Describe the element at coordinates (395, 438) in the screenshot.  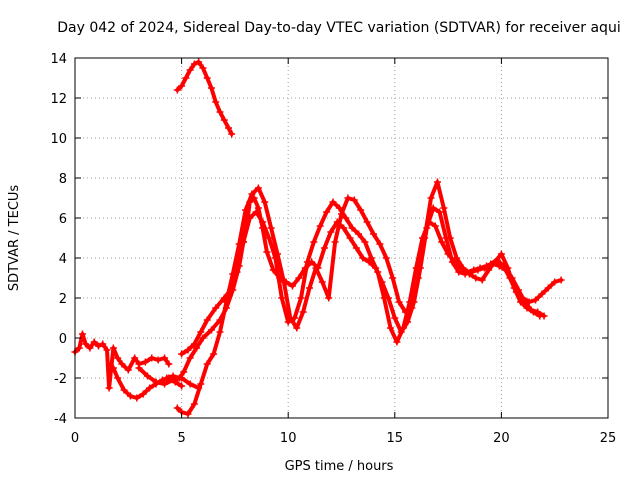
I see `x-tick-label: 15` at that location.